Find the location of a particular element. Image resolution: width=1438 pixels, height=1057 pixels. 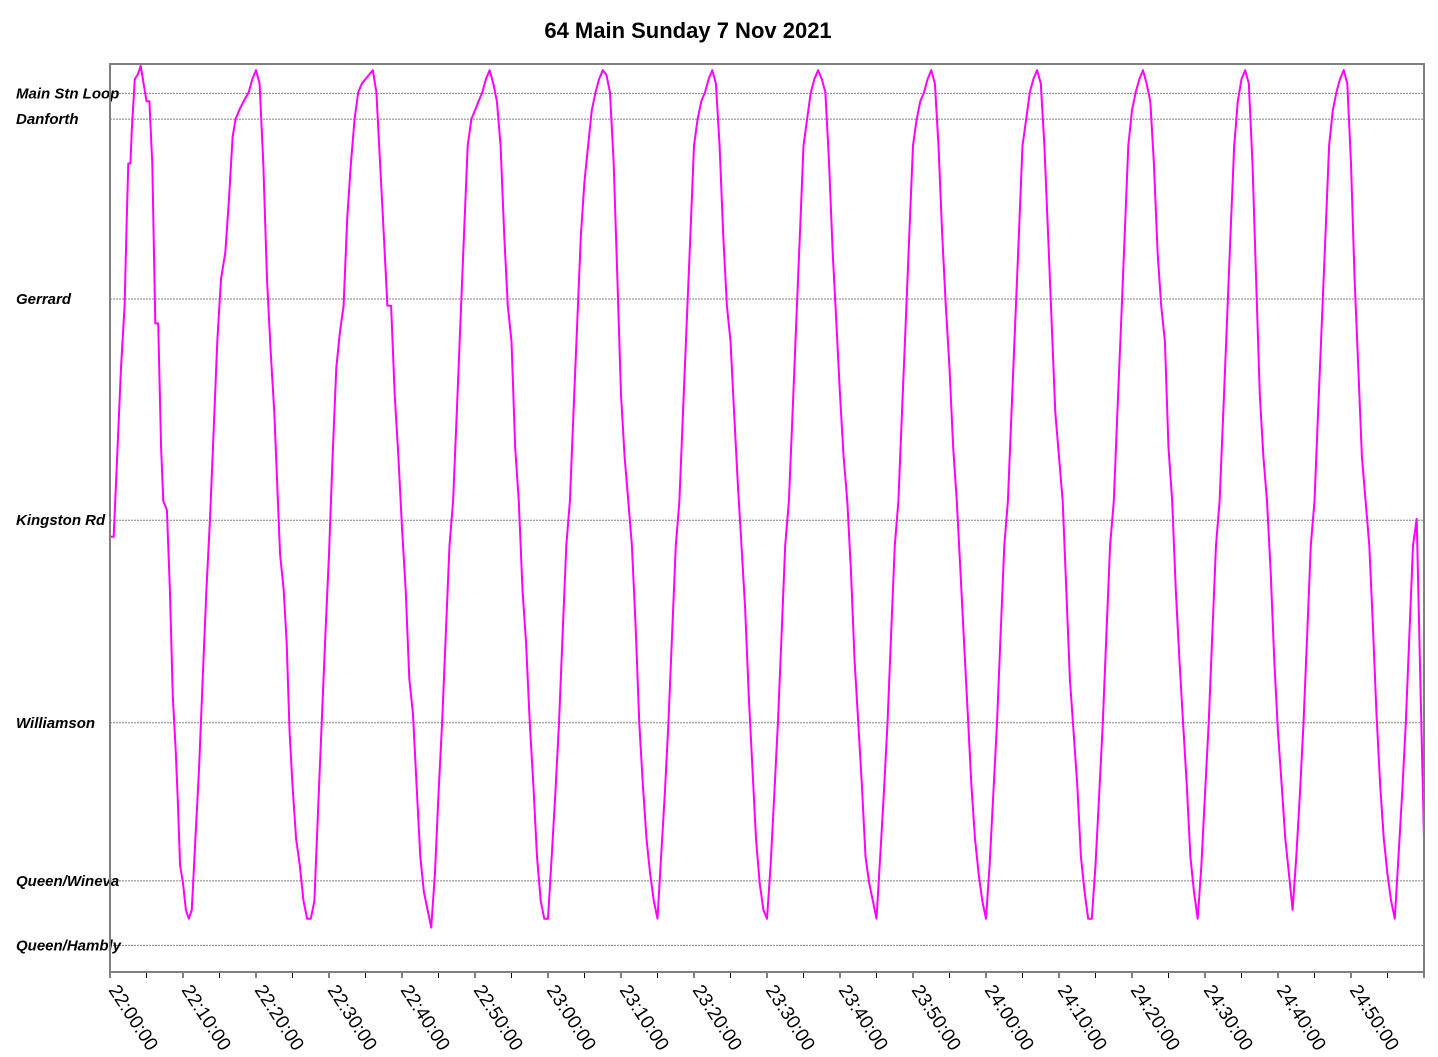

x-tick-label: 22:20:00 is located at coordinates (279, 1017).